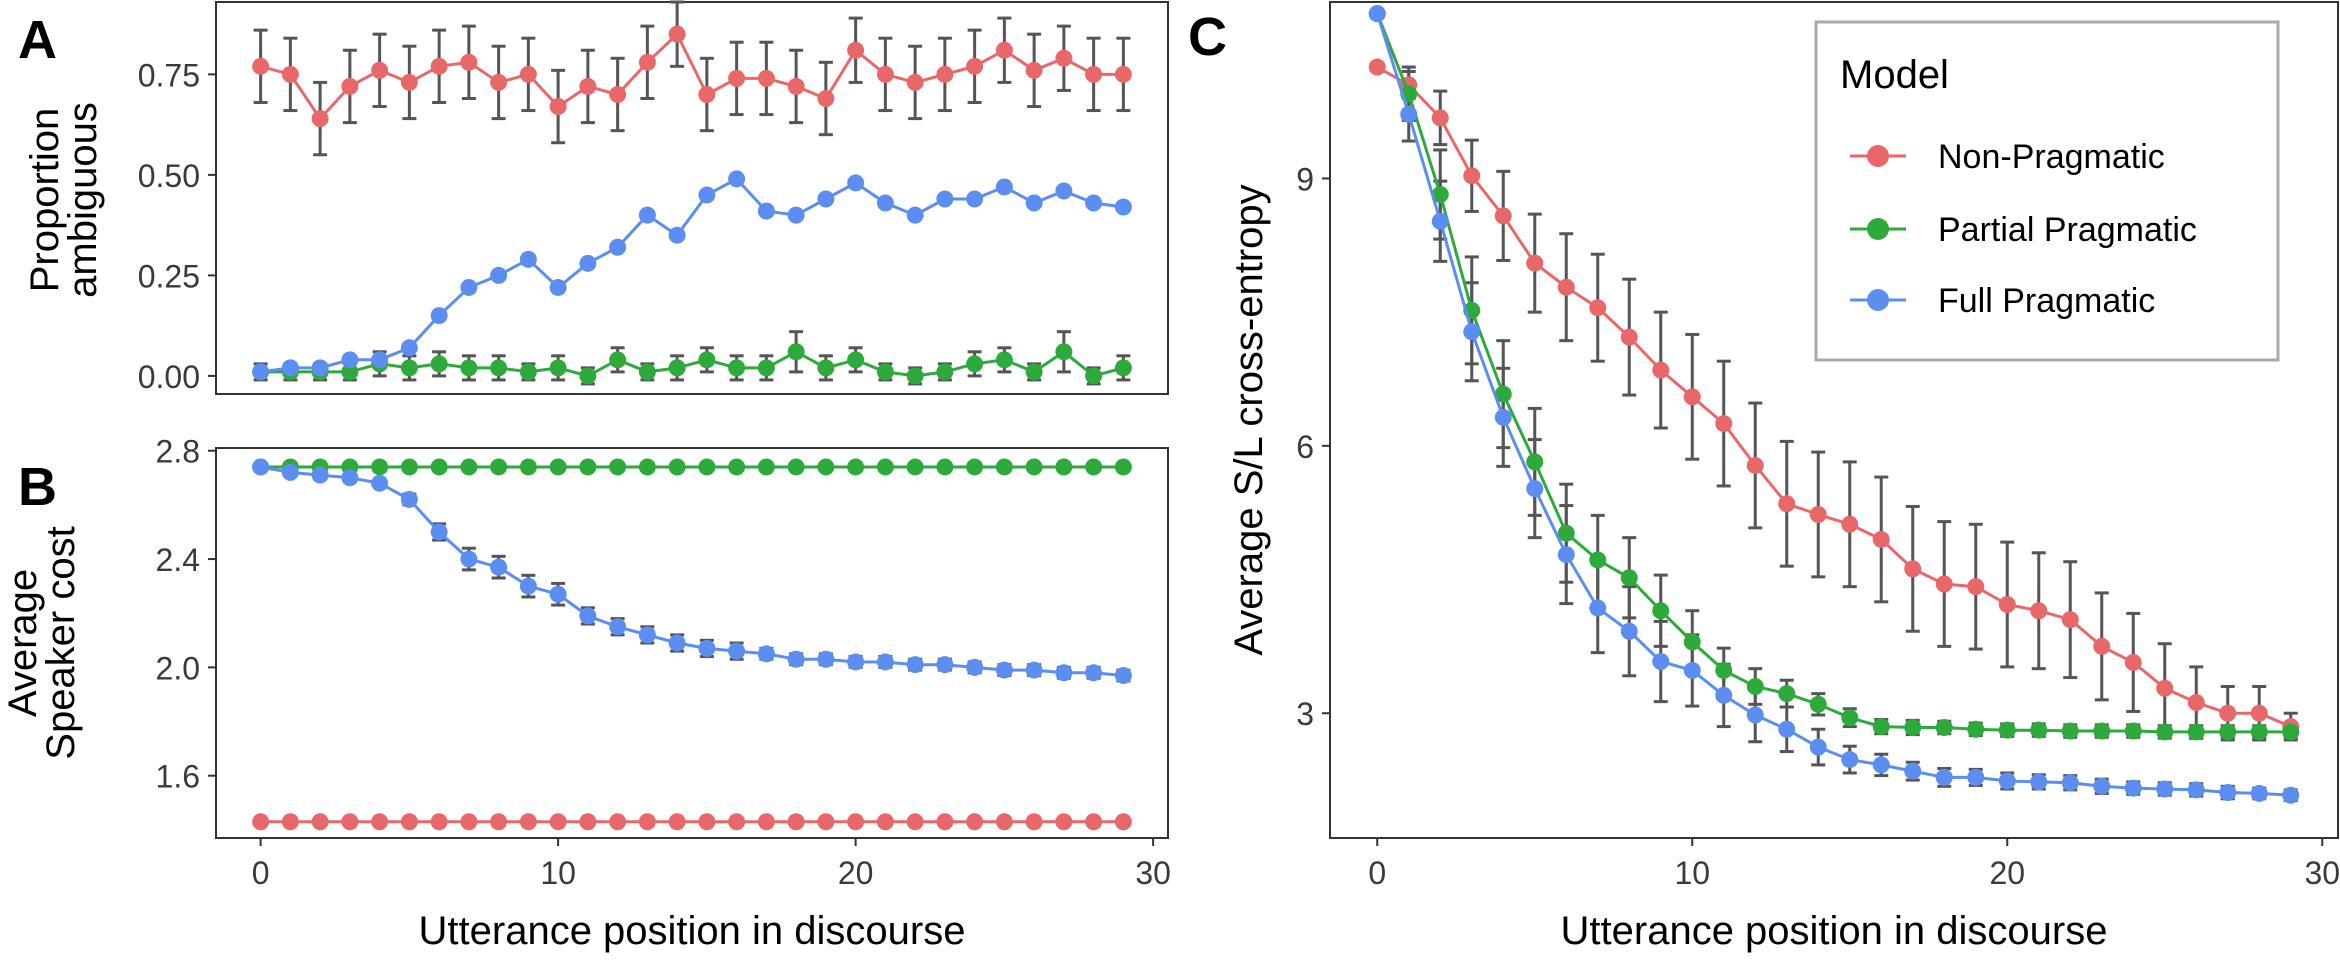  Describe the element at coordinates (692, 931) in the screenshot. I see `panel-b-xlabel: Utterance position in discourse` at that location.